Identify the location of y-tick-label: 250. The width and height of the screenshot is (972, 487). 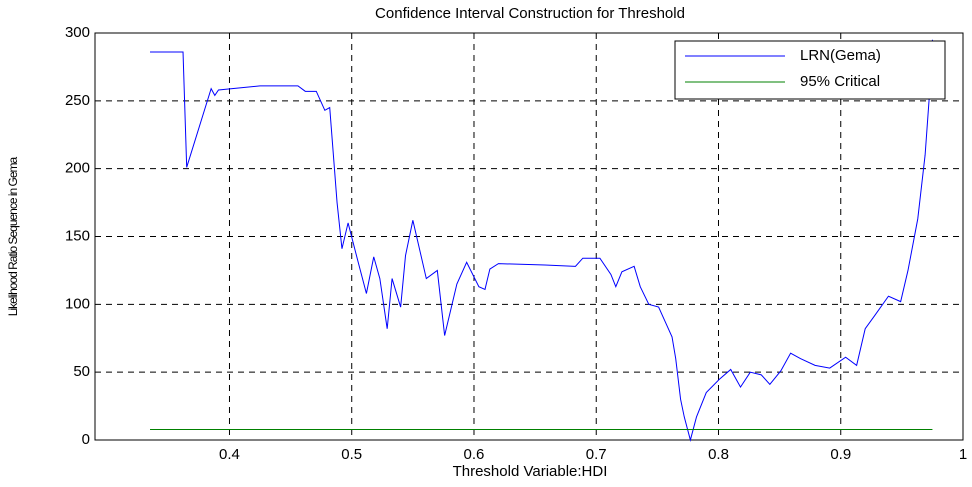
(77, 100).